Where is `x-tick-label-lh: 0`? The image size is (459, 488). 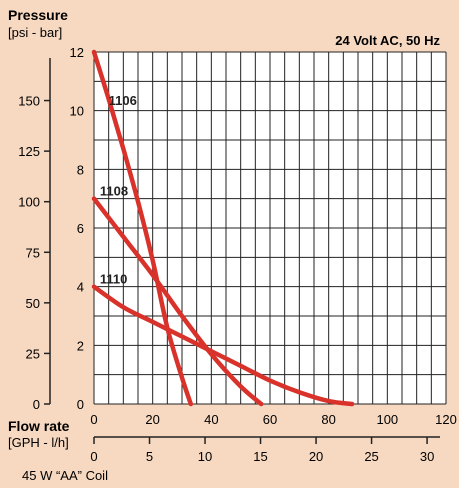 x-tick-label-lh: 0 is located at coordinates (93, 419).